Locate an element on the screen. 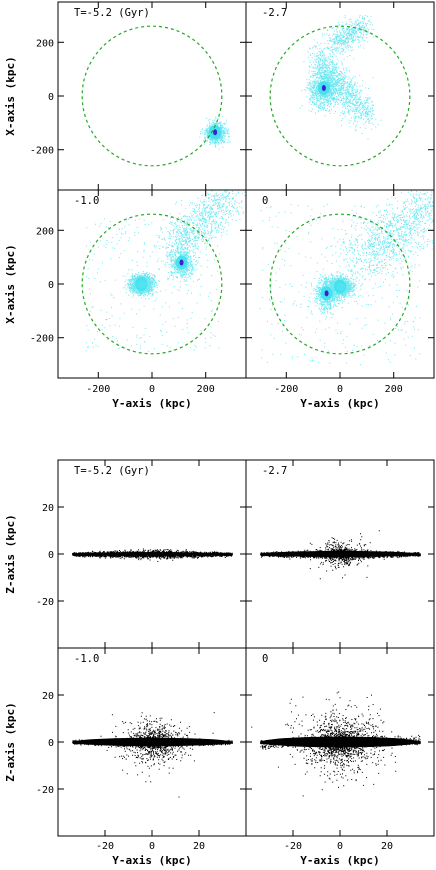  panel-x-y-4: 0 -200 0 200 is located at coordinates (340, 292).